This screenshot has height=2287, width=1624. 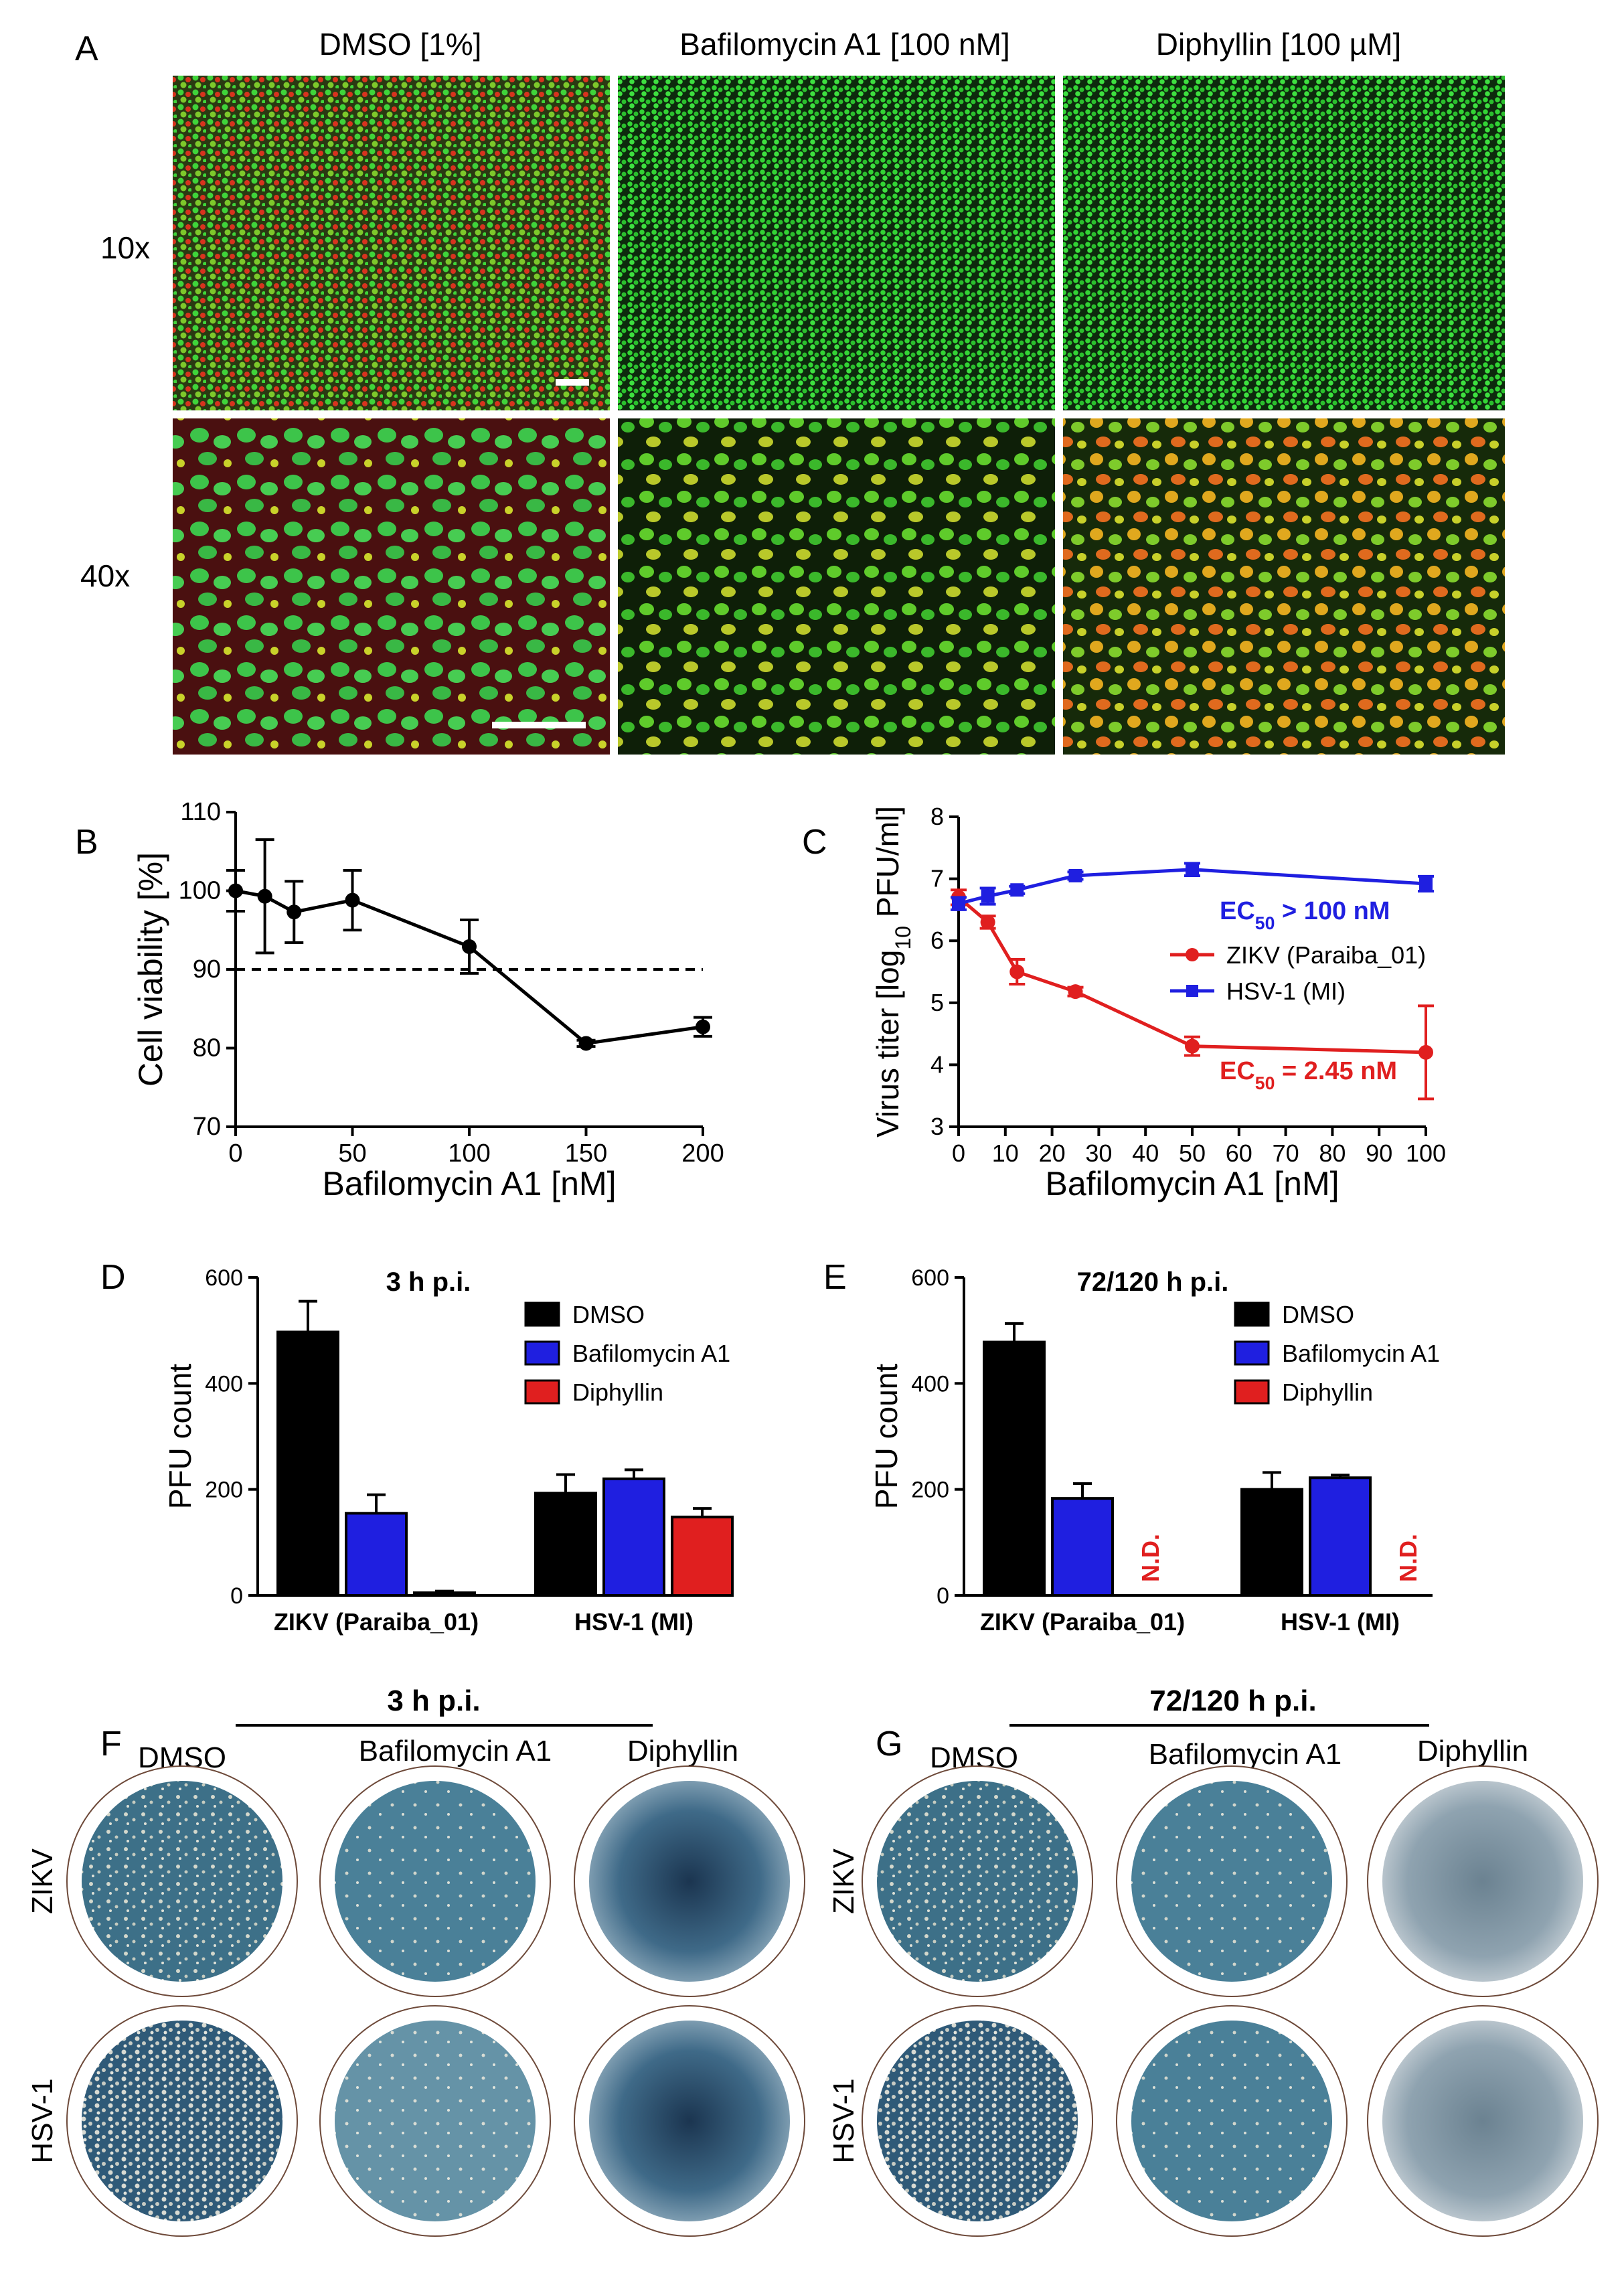 What do you see at coordinates (1328, 1392) in the screenshot?
I see `legend-label: Diphyllin` at bounding box center [1328, 1392].